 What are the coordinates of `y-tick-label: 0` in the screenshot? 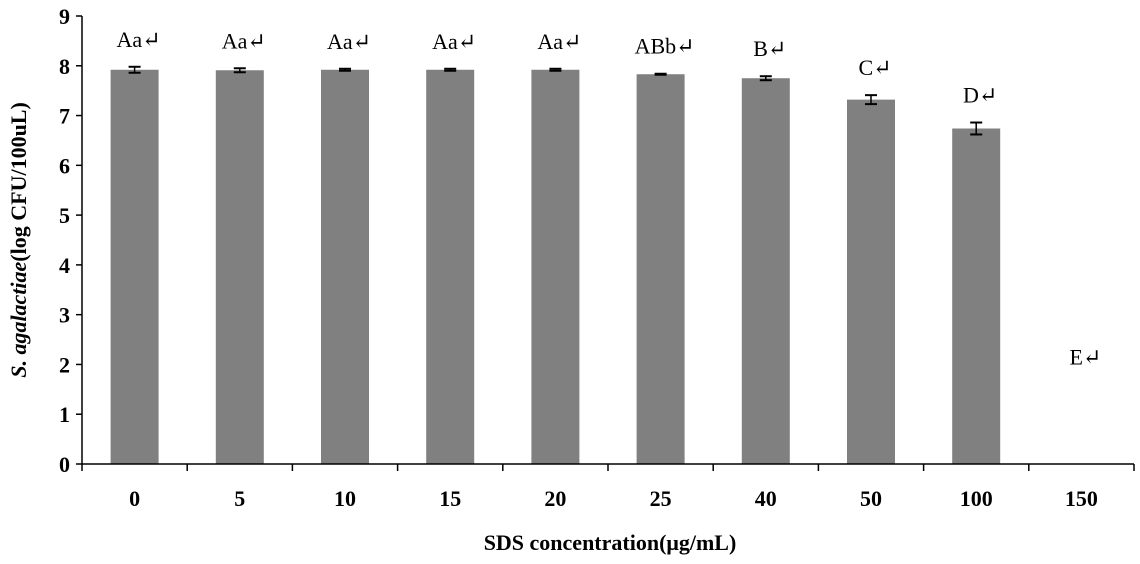 It's located at (64, 464).